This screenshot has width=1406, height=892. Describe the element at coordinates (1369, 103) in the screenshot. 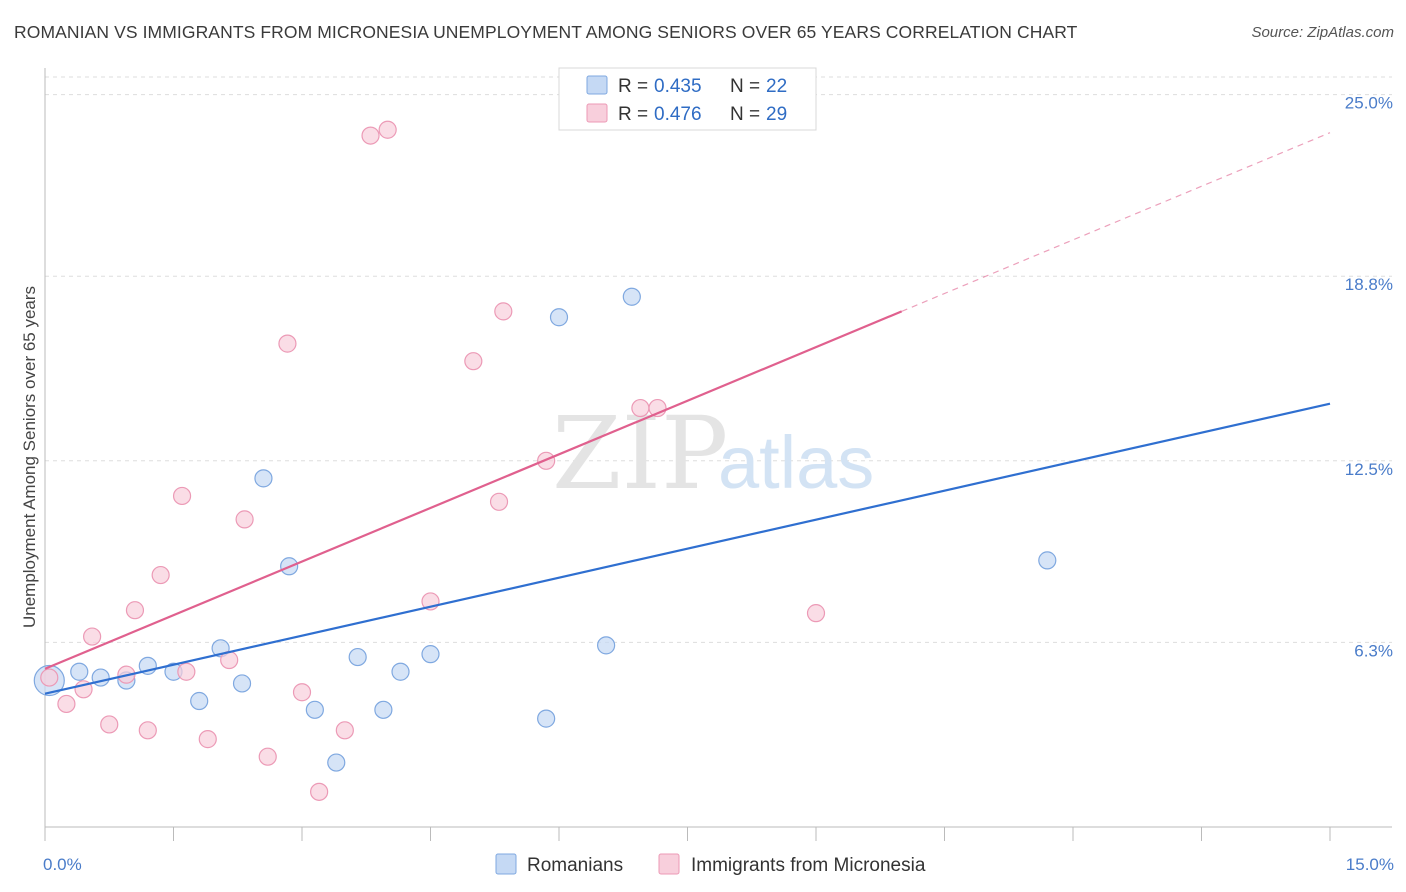

I see `y-tick-label-3: 25.0%` at that location.